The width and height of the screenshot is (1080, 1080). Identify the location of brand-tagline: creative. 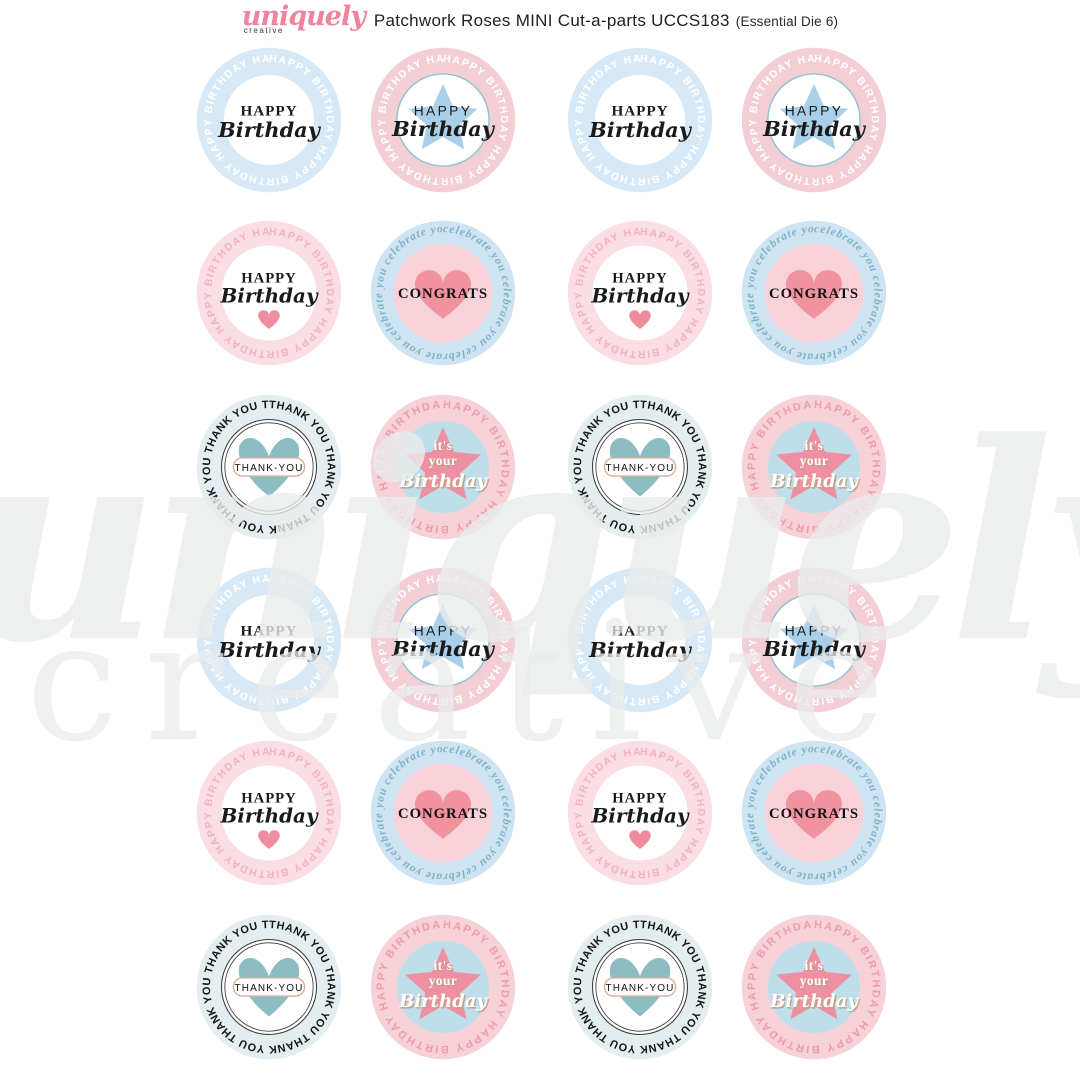
(263, 30).